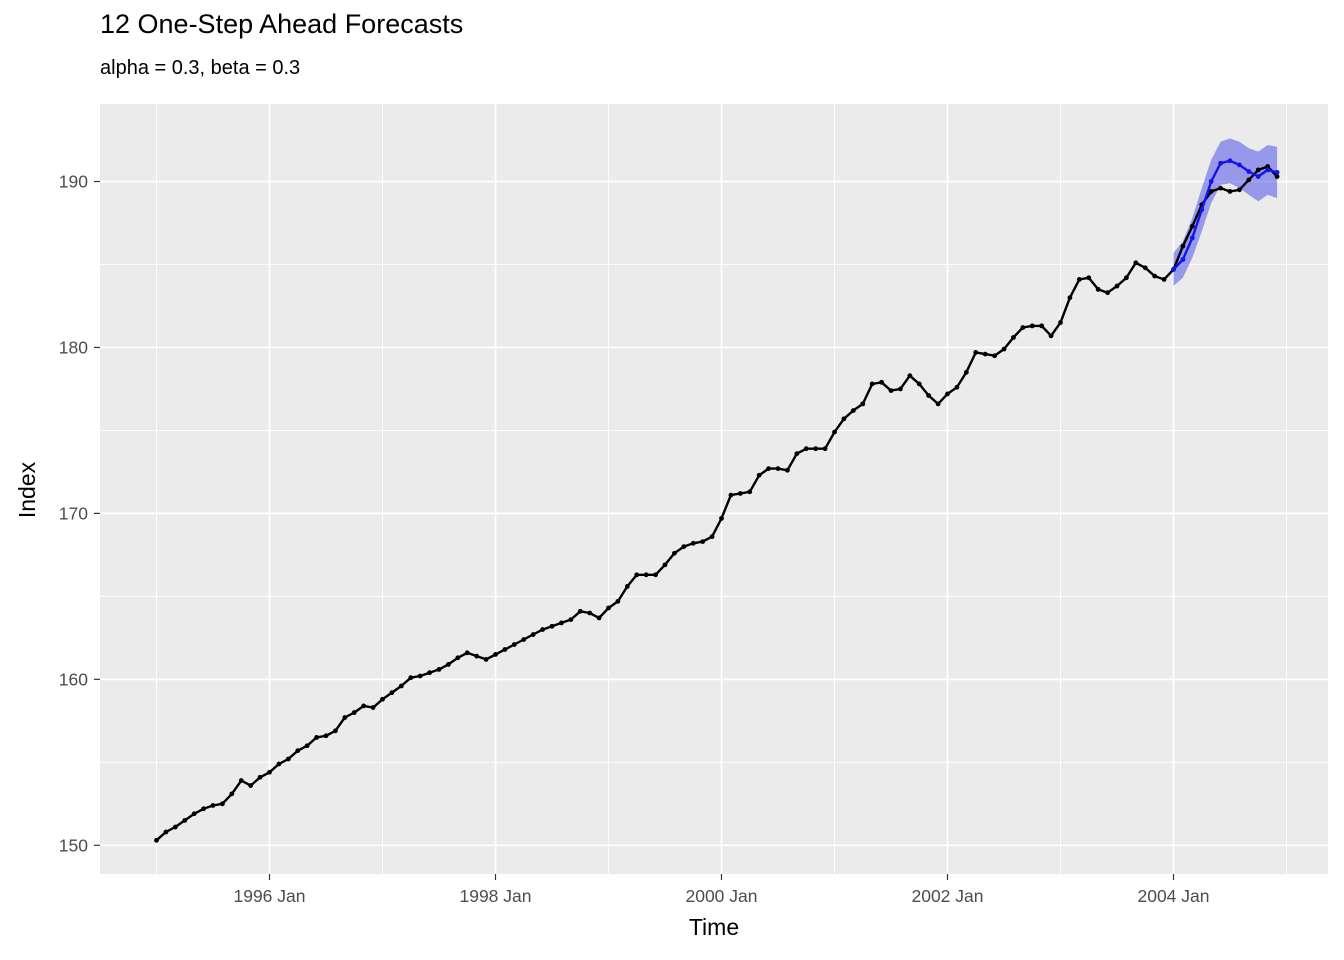 This screenshot has height=960, width=1344. I want to click on y-tick-label: 160, so click(73, 679).